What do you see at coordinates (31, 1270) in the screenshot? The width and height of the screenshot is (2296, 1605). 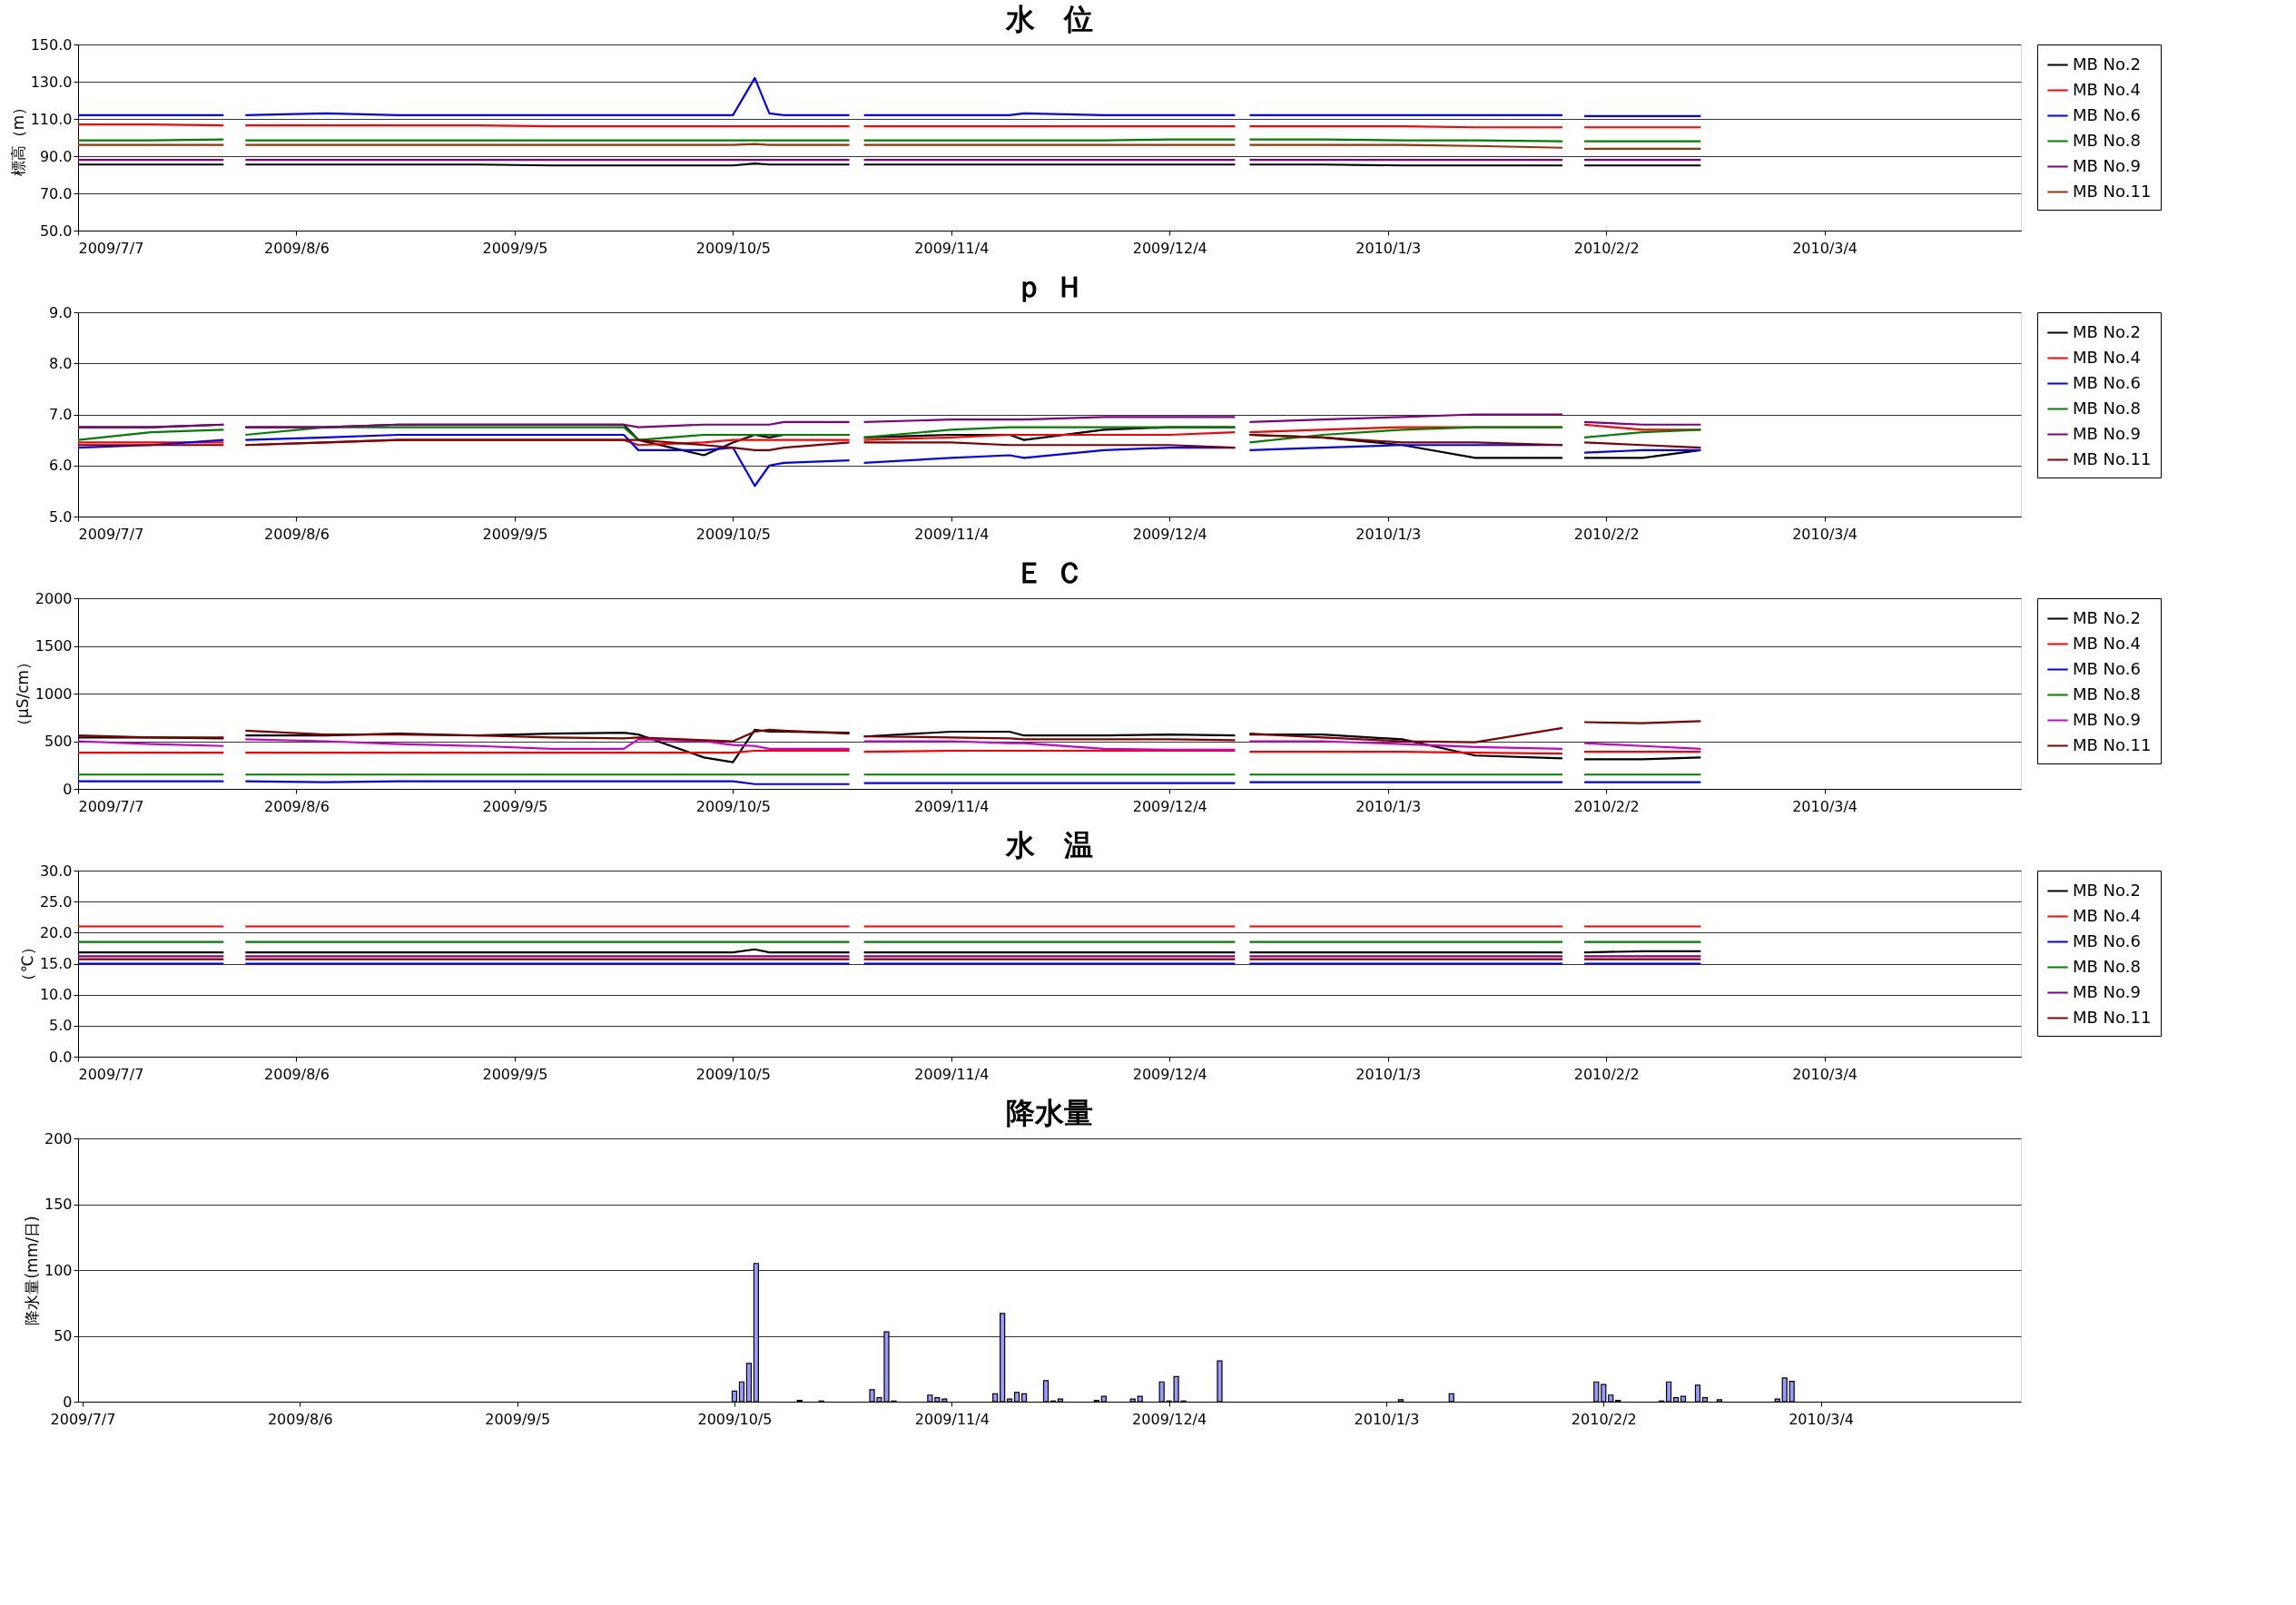 I see `y-axis-title: 降水量(mm/日)` at bounding box center [31, 1270].